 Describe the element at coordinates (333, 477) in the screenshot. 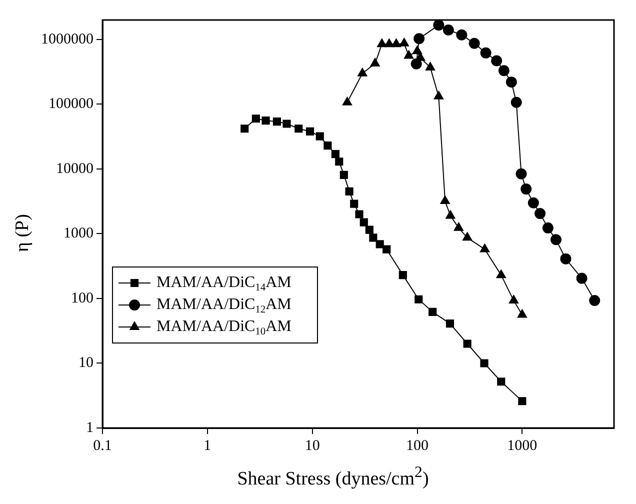

I see `x-axis-title: Shear Stress (dynes/cm$^{2}$)` at that location.